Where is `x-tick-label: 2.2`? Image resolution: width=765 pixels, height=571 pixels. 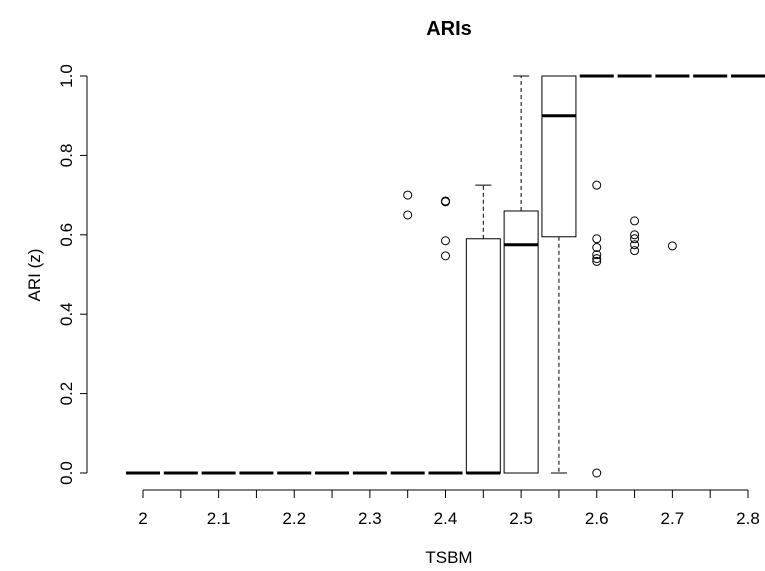
x-tick-label: 2.2 is located at coordinates (294, 518).